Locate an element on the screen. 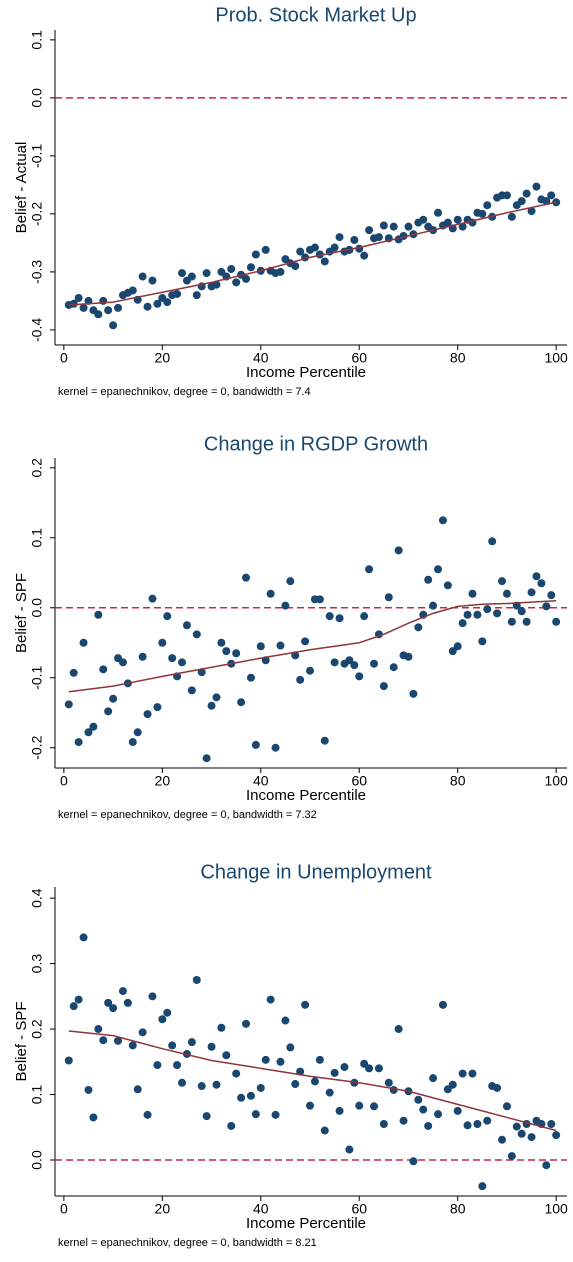  y-tick-label: -0.2 is located at coordinates (37, 747).